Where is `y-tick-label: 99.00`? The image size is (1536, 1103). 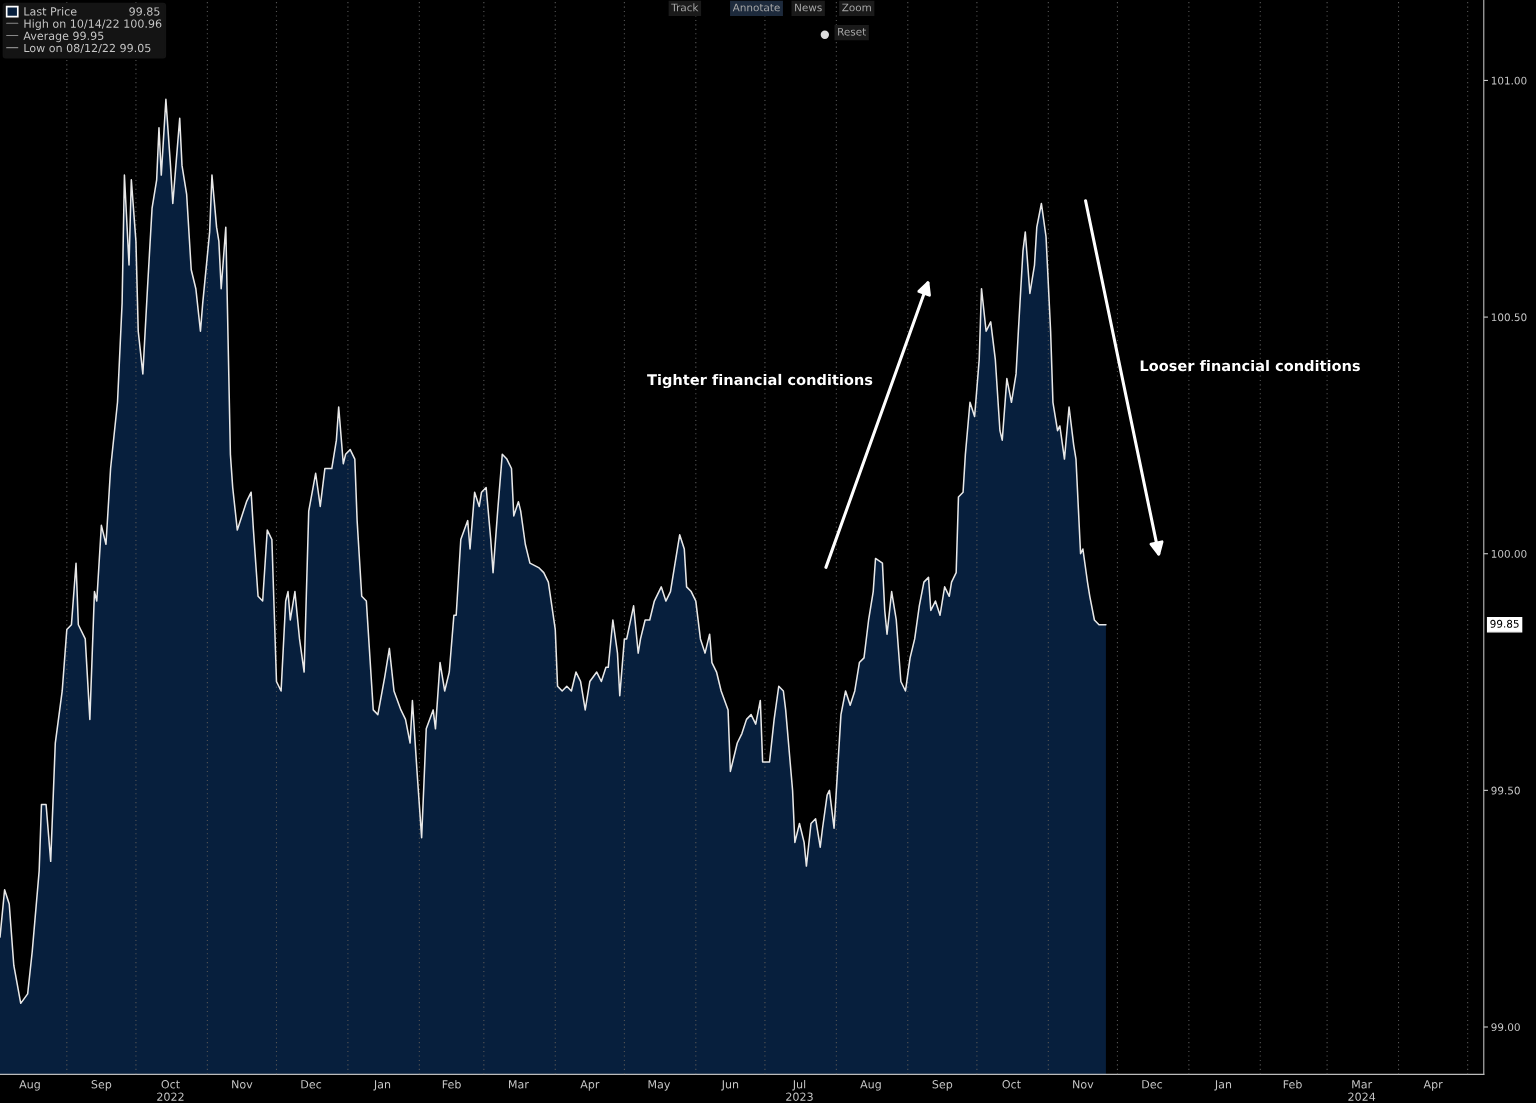 y-tick-label: 99.00 is located at coordinates (1505, 1027).